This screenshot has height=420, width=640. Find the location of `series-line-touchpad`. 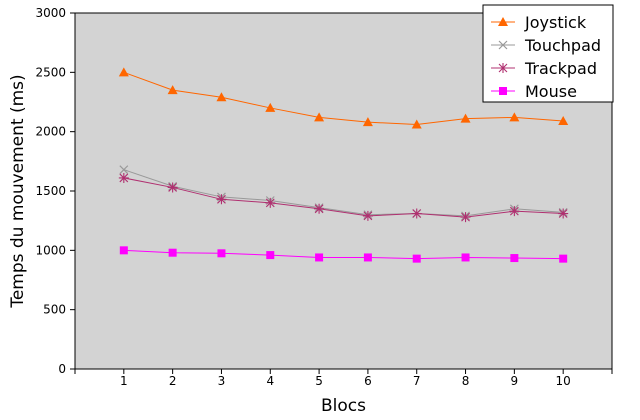

series-line-touchpad is located at coordinates (343, 193).